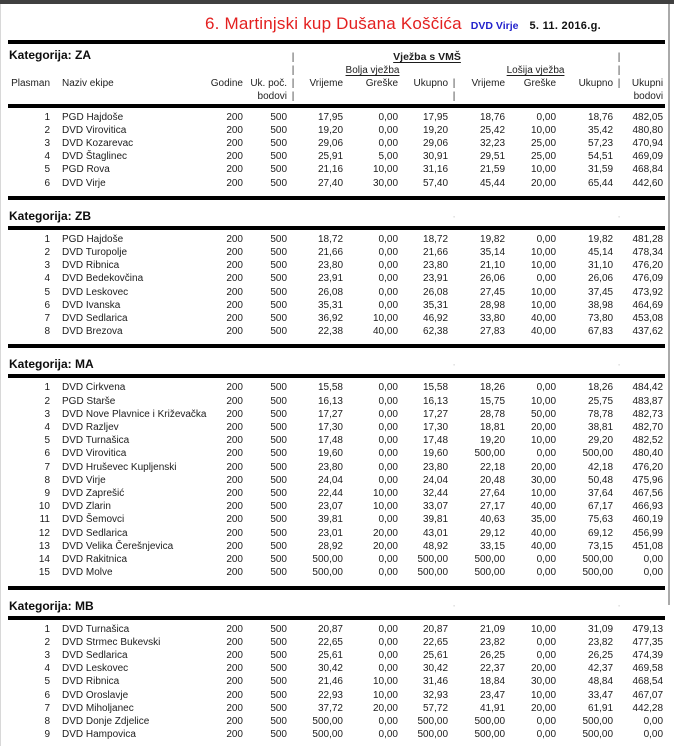  I want to click on cell-bolja-ukupno: 17,30, so click(425, 427).